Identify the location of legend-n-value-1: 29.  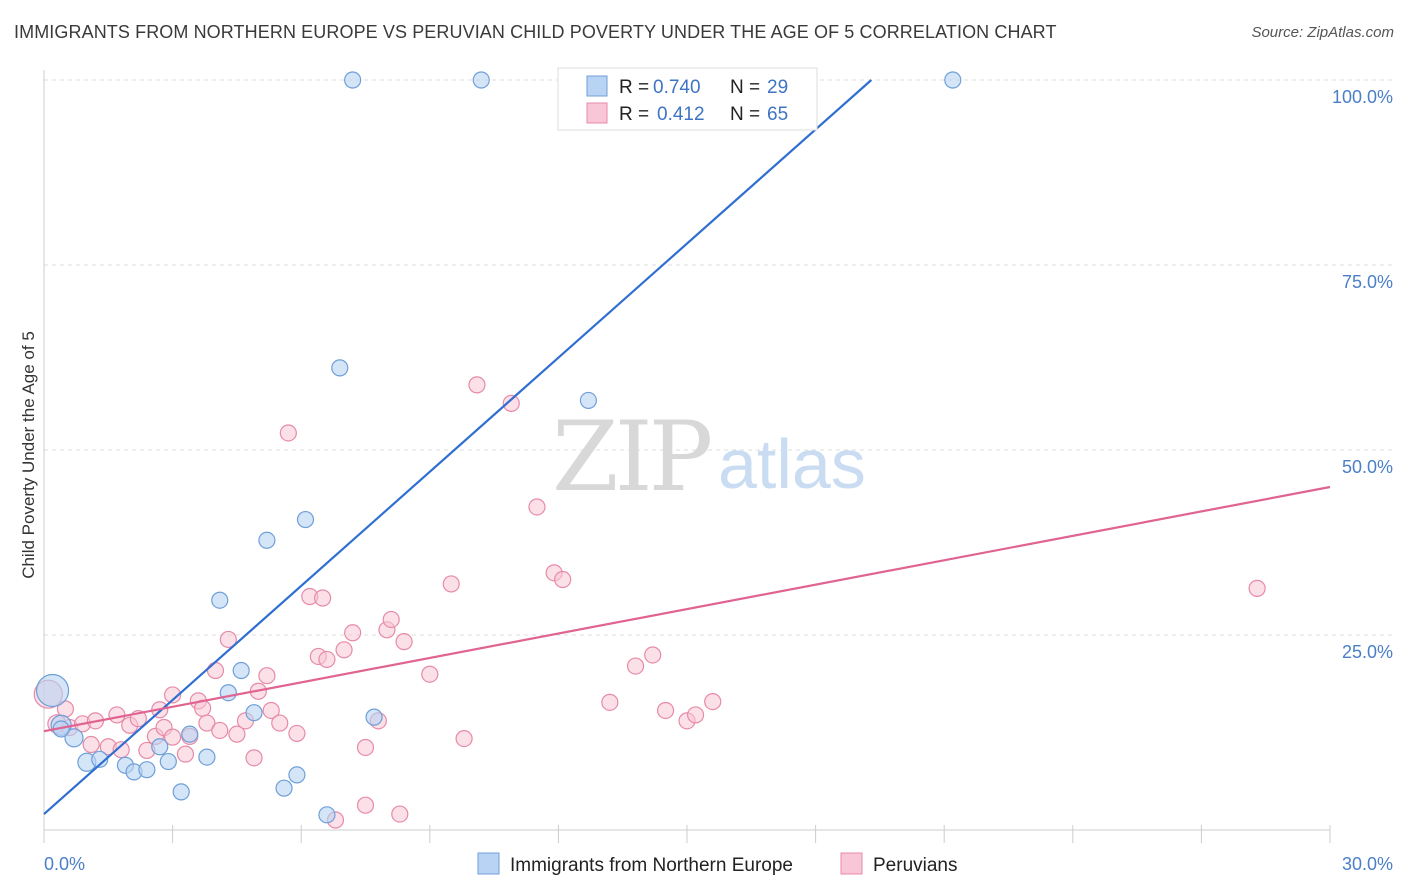
(777, 87).